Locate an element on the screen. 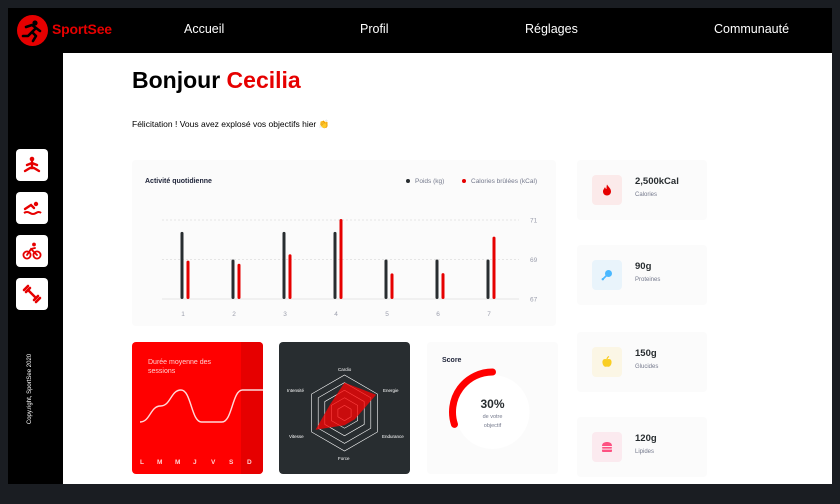 The height and width of the screenshot is (504, 840). radar-label-force: Force is located at coordinates (344, 458).